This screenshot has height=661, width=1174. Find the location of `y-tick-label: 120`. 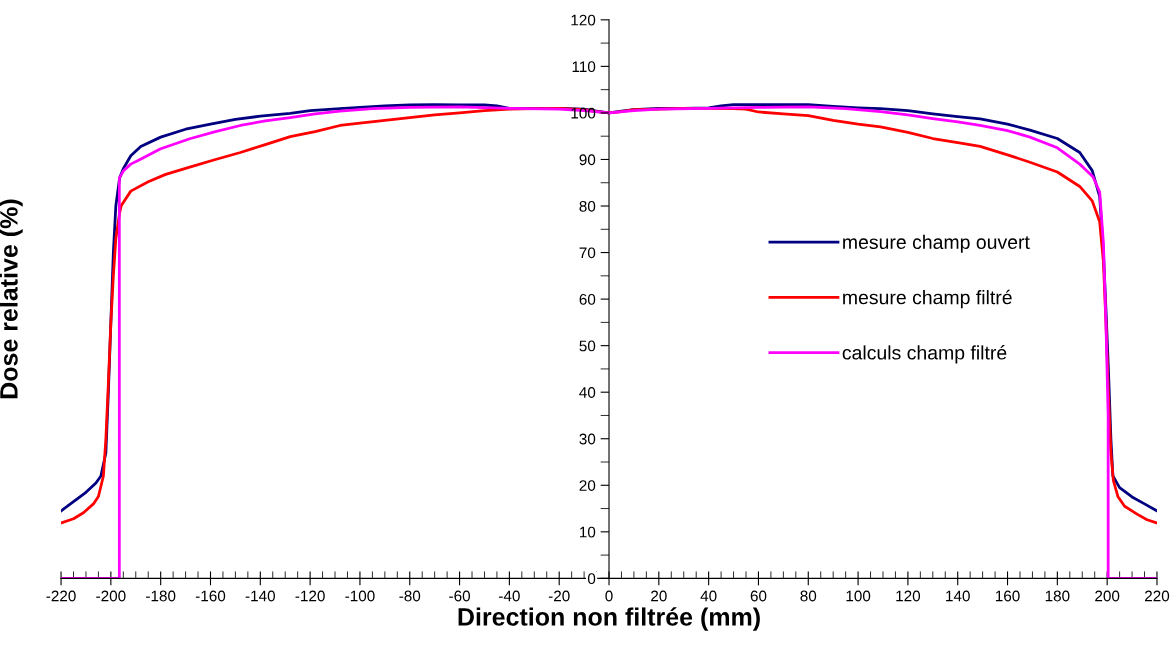

y-tick-label: 120 is located at coordinates (583, 20).